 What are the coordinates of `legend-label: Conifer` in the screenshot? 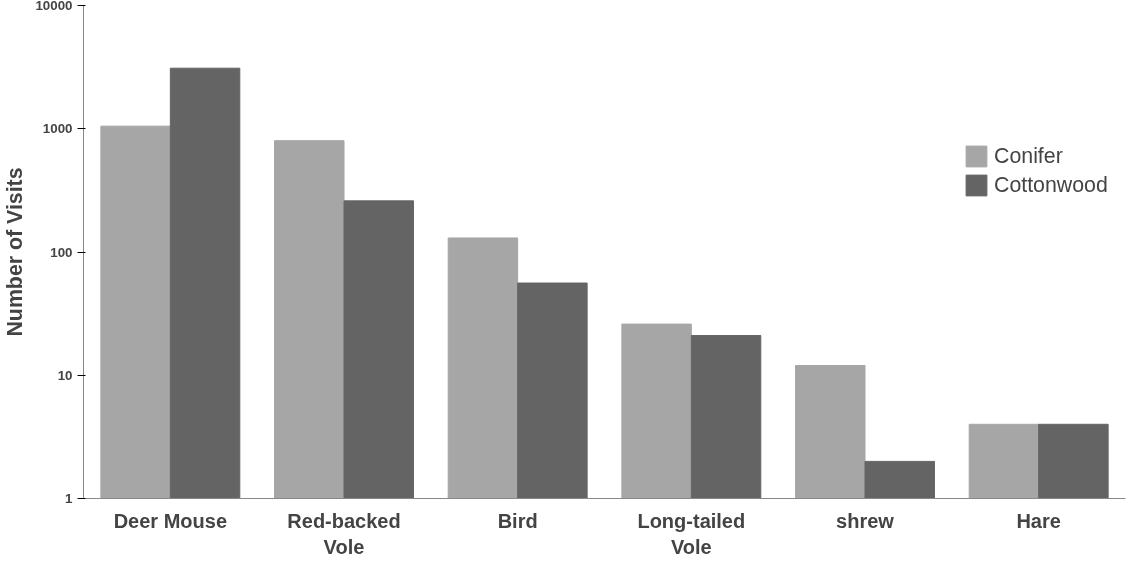 It's located at (1028, 156).